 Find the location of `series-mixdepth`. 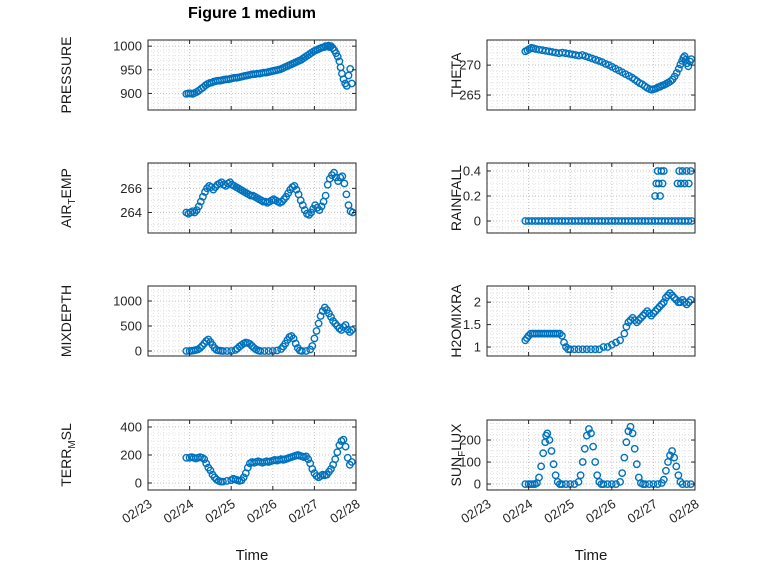

series-mixdepth is located at coordinates (269, 329).